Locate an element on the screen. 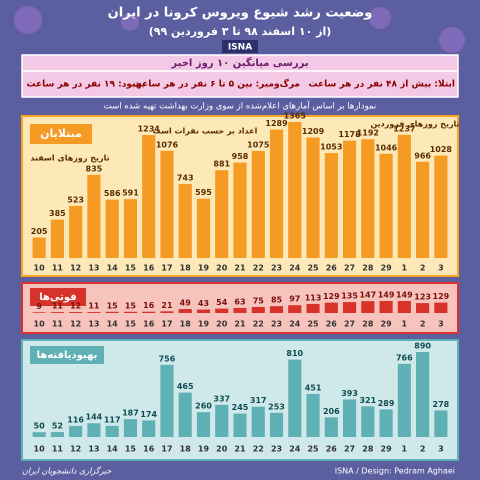 The image size is (480, 480). x-tick-label: 17 is located at coordinates (166, 449).